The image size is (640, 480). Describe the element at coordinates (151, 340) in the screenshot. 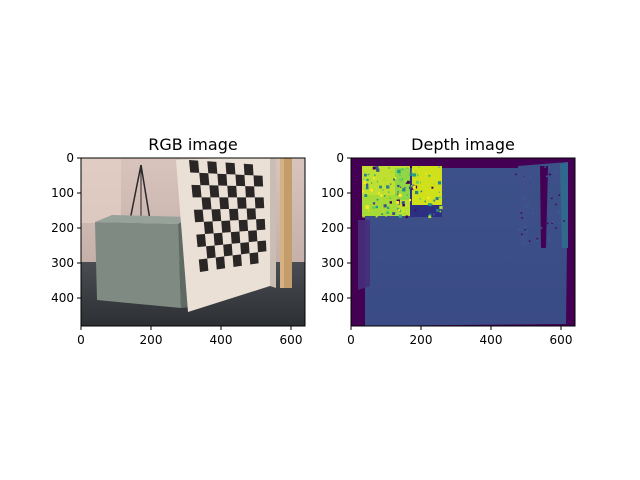

I see `rgb-xtick-label: 200` at that location.